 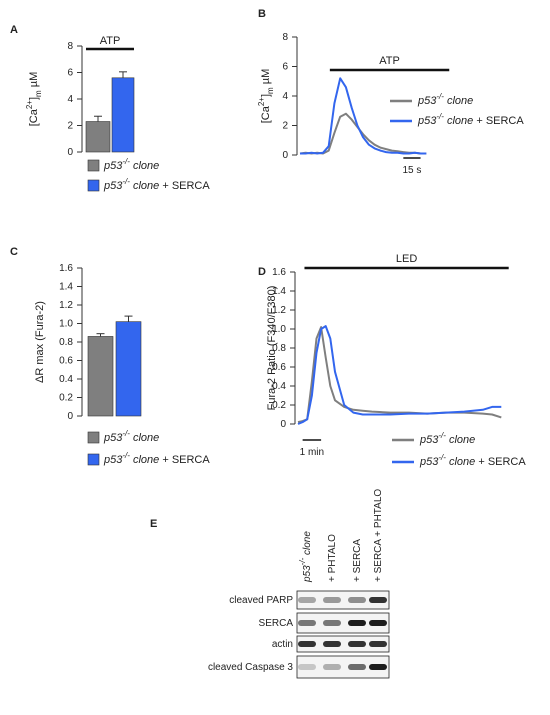 I want to click on panel-letter: A, so click(x=14, y=30).